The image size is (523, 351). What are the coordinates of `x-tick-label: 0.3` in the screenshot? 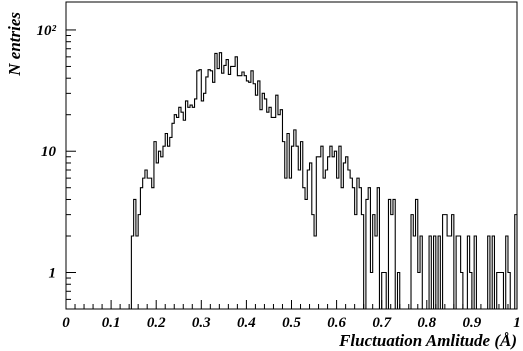 It's located at (201, 323).